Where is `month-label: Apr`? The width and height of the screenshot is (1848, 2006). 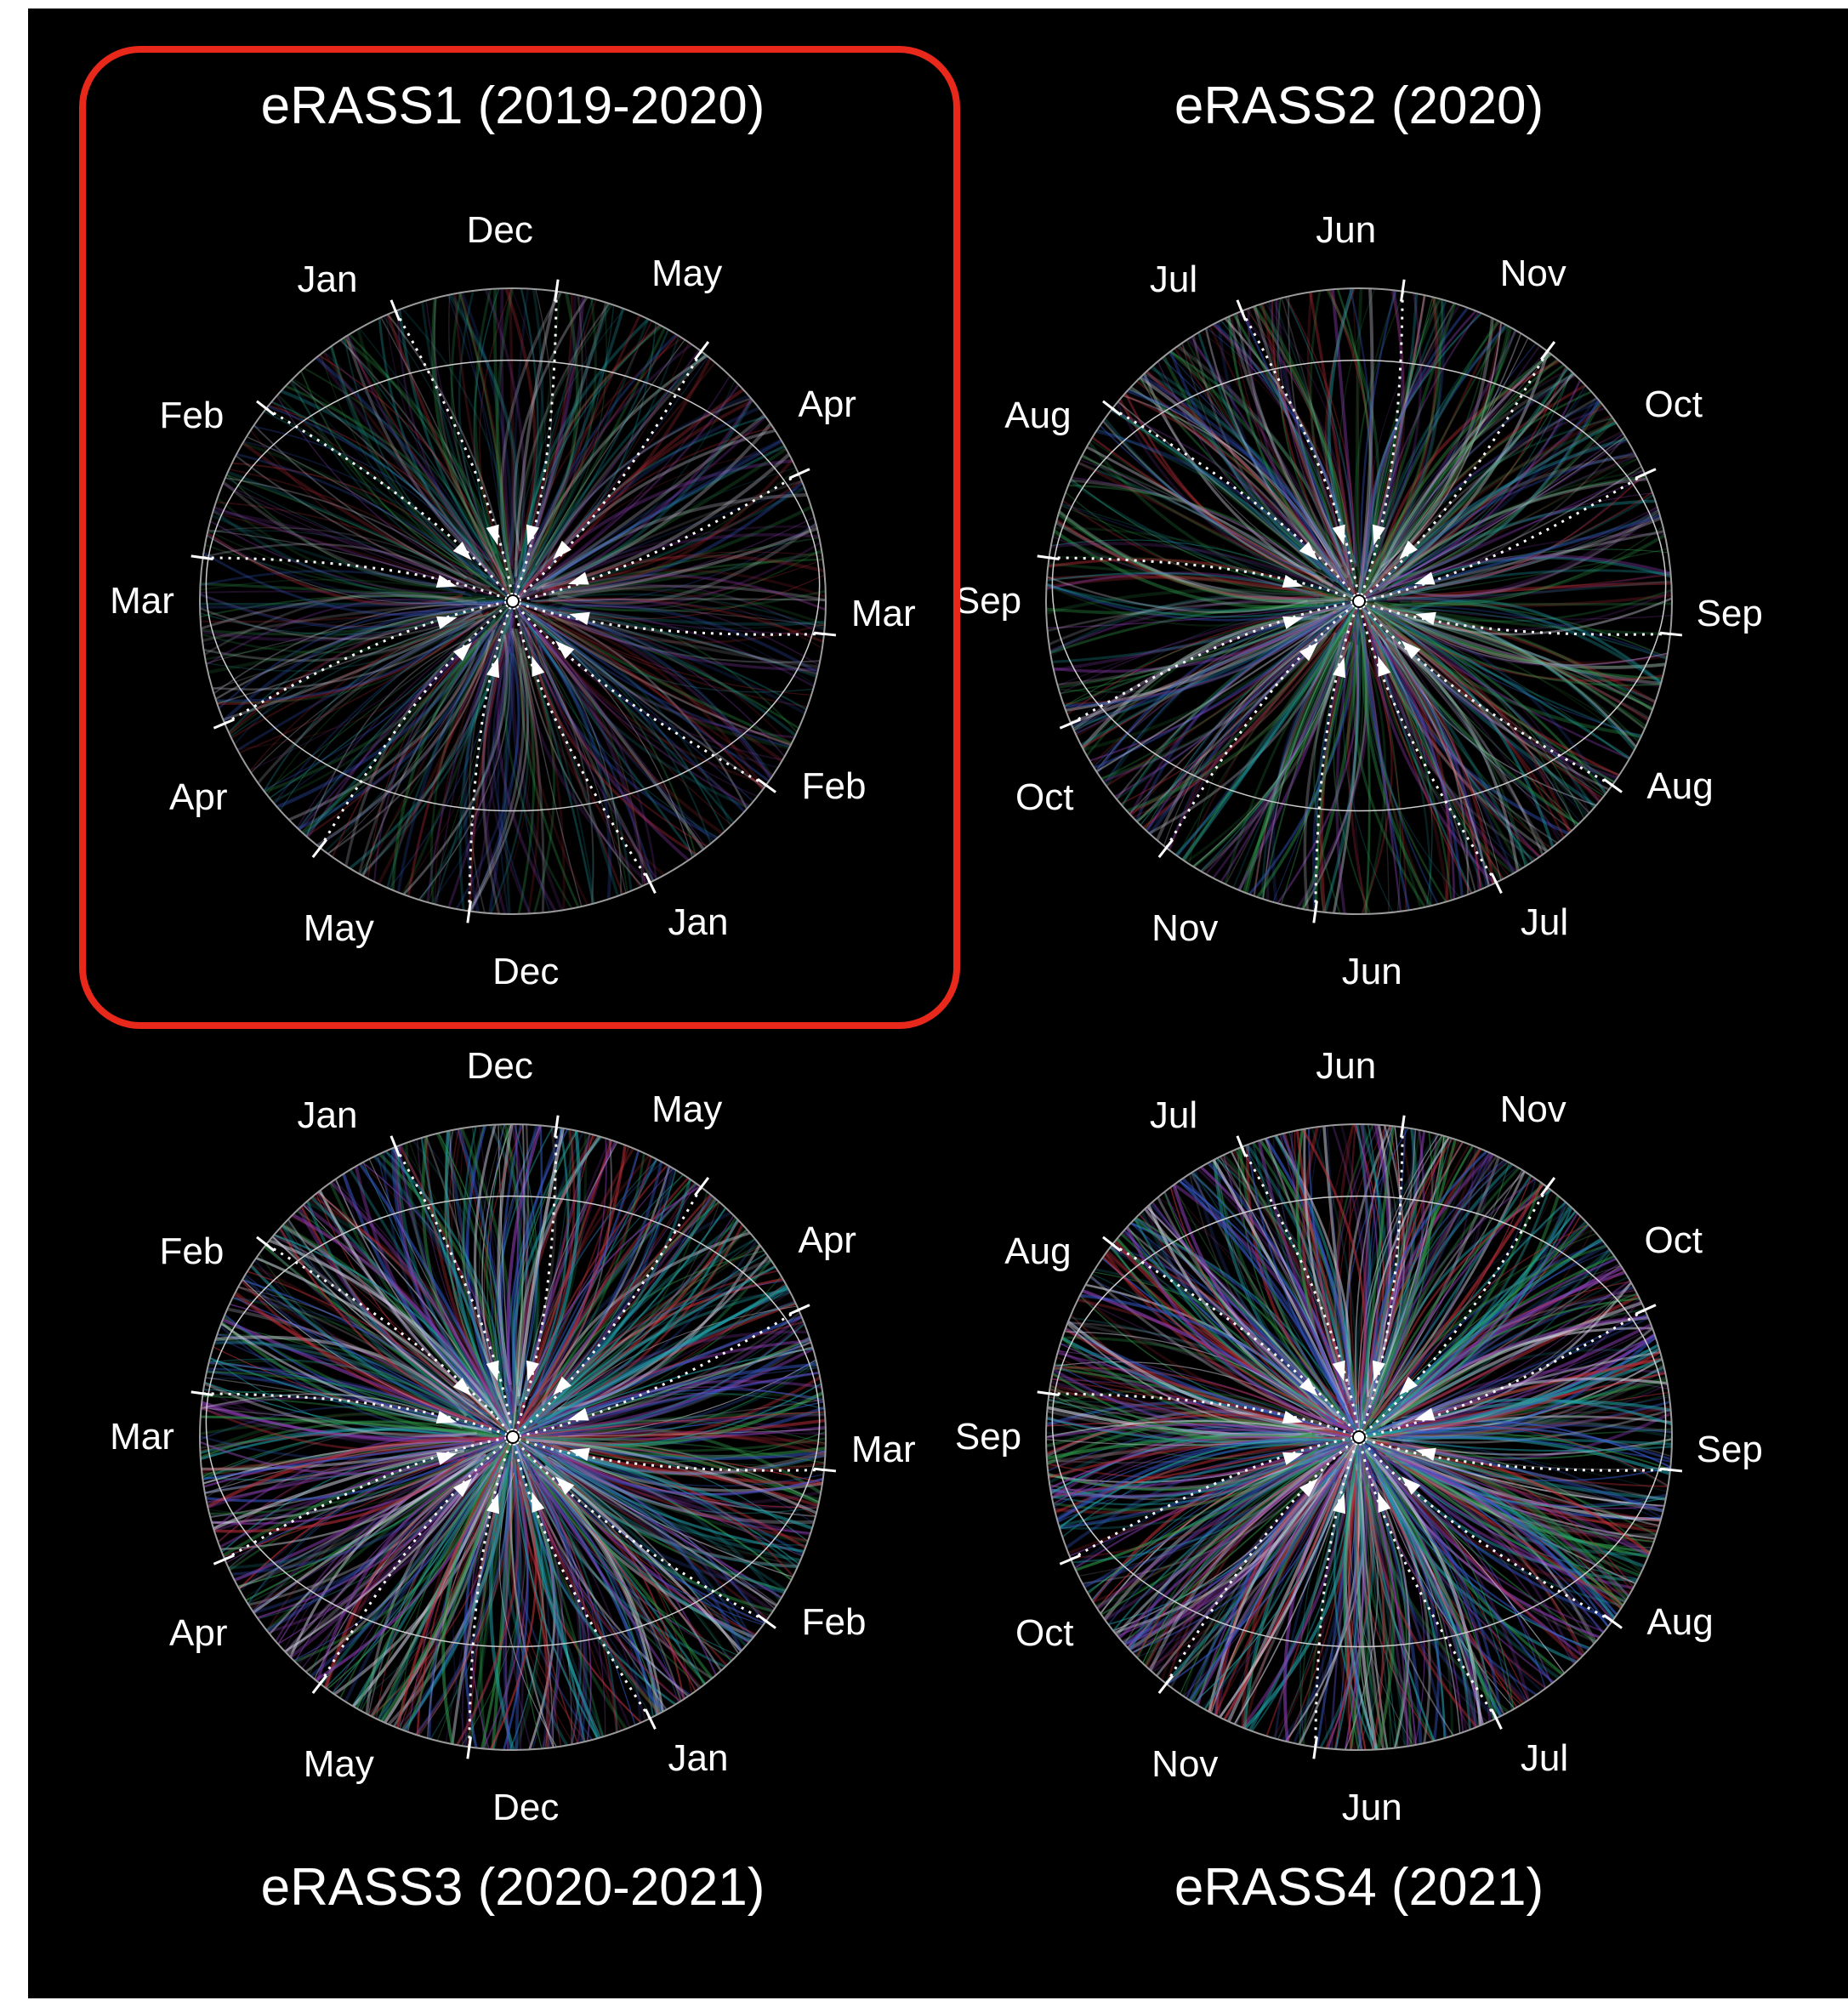 month-label: Apr is located at coordinates (199, 1633).